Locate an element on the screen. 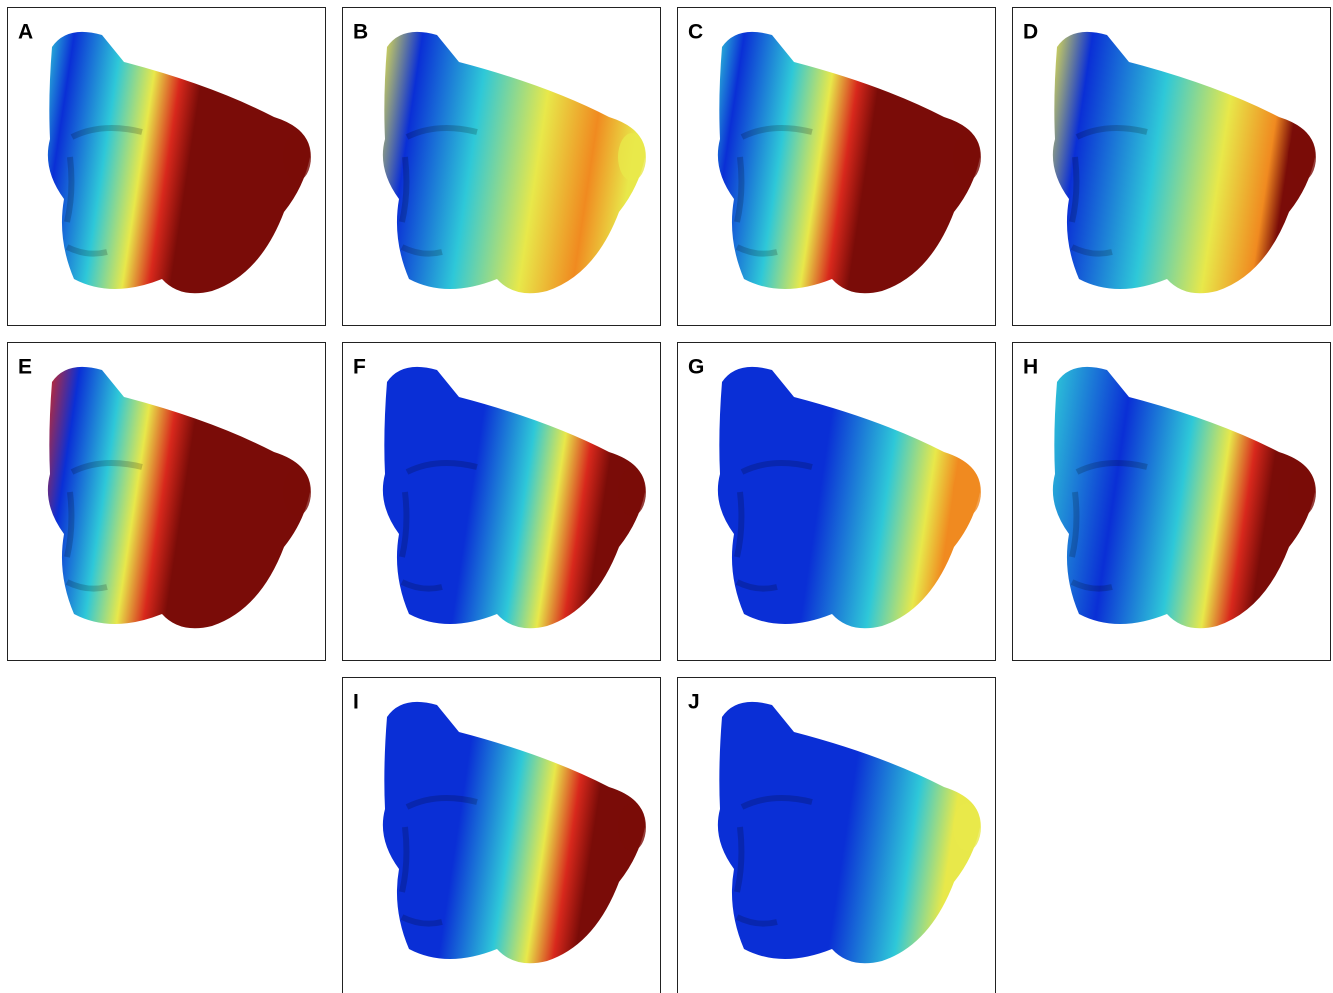 This screenshot has height=993, width=1333. panel: H is located at coordinates (1171, 501).